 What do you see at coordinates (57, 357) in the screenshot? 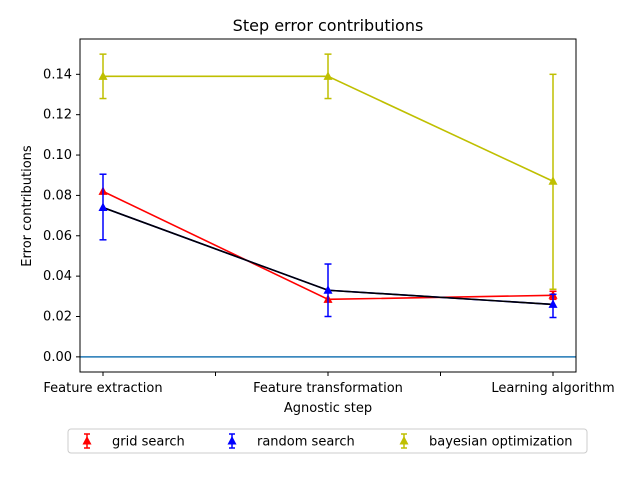
I see `y-tick-label: 0.00` at bounding box center [57, 357].